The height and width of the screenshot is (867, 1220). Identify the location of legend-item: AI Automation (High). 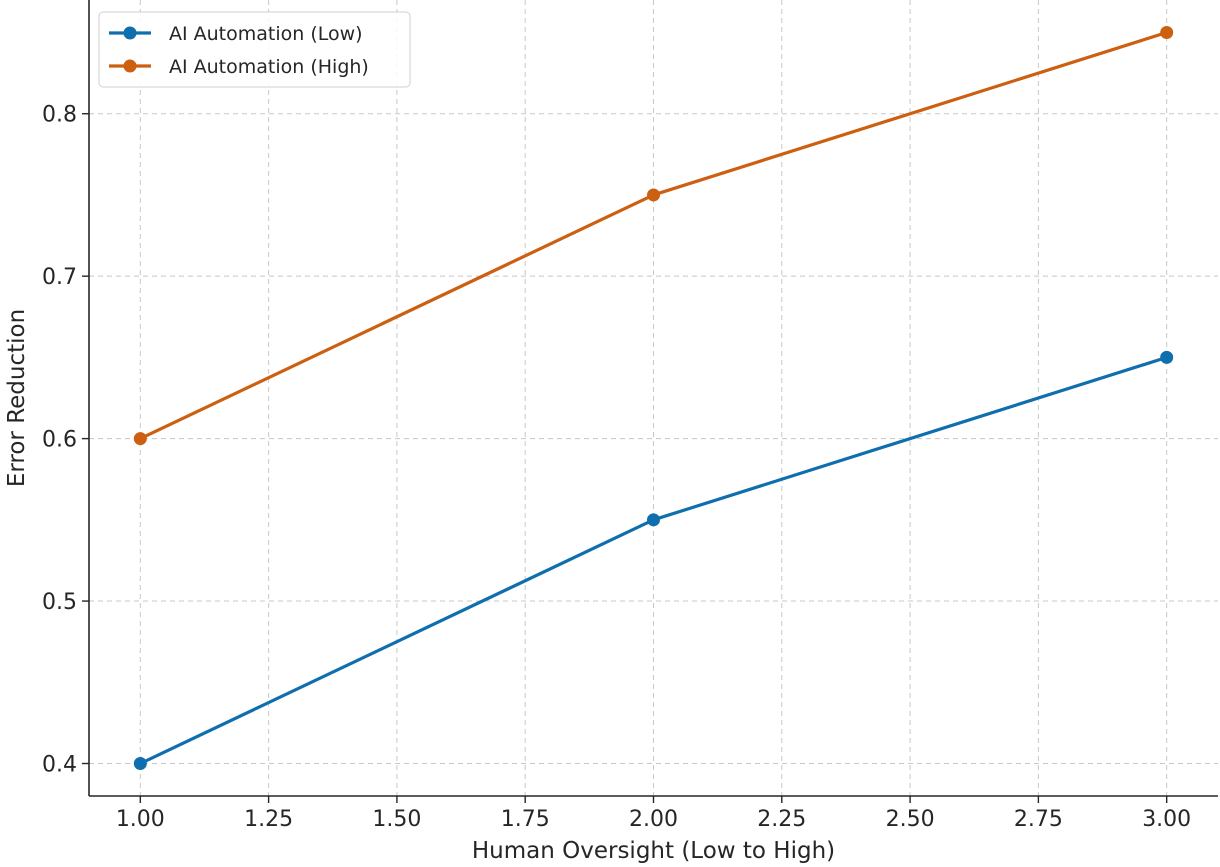
(239, 67).